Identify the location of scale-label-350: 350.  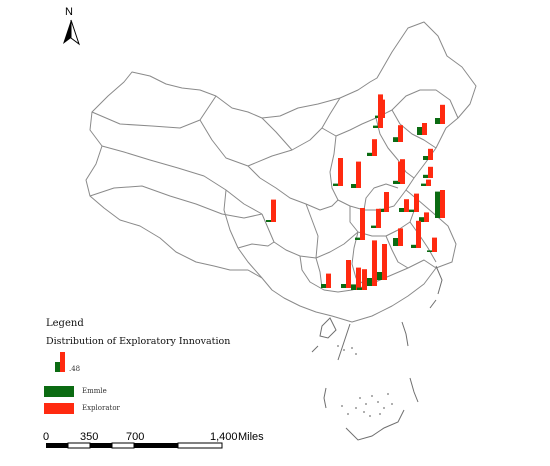
(89, 437).